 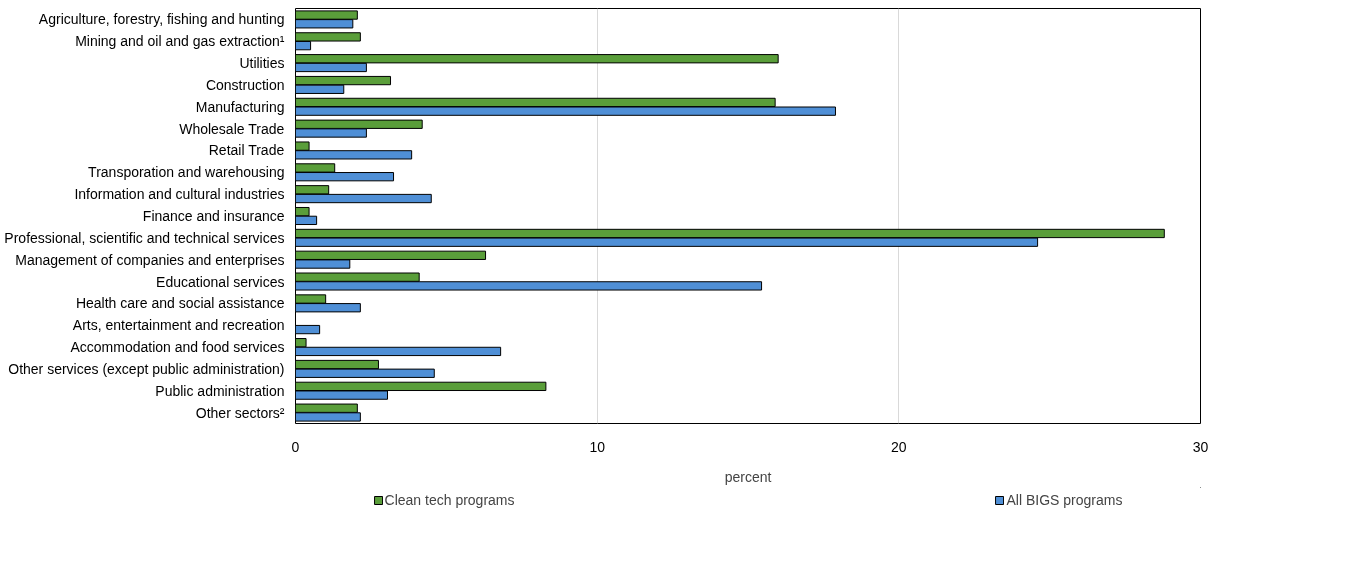 I want to click on y-tick-label: Retail Trade, so click(x=246, y=150).